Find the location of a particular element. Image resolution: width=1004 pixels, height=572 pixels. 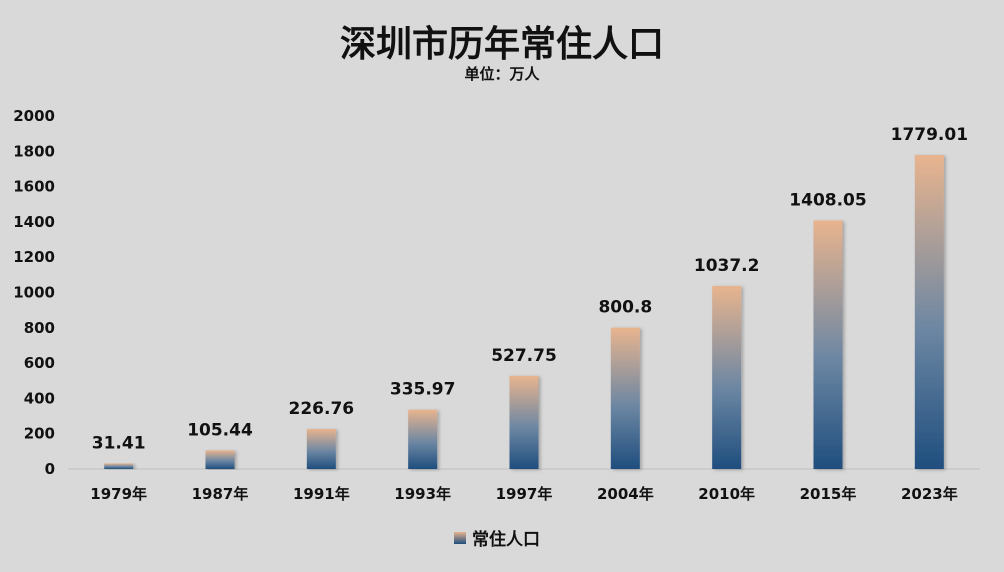

data-label: 105.44 is located at coordinates (220, 430).